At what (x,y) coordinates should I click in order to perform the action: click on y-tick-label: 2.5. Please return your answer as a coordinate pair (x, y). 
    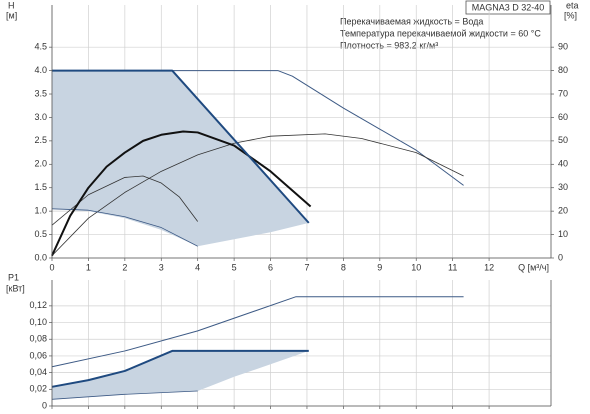
    Looking at the image, I should click on (40, 140).